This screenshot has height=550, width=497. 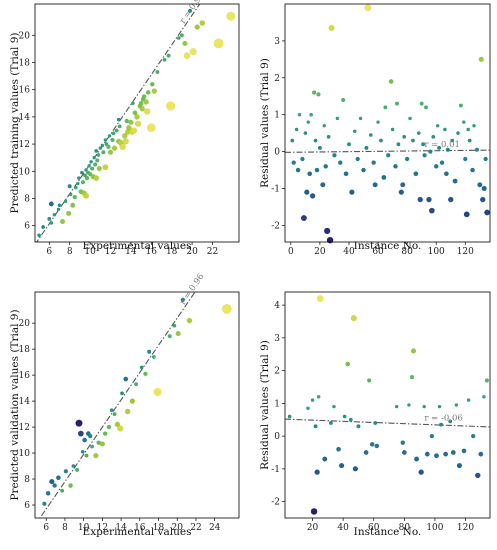 I want to click on y-tick-label: 6, so click(x=27, y=506).